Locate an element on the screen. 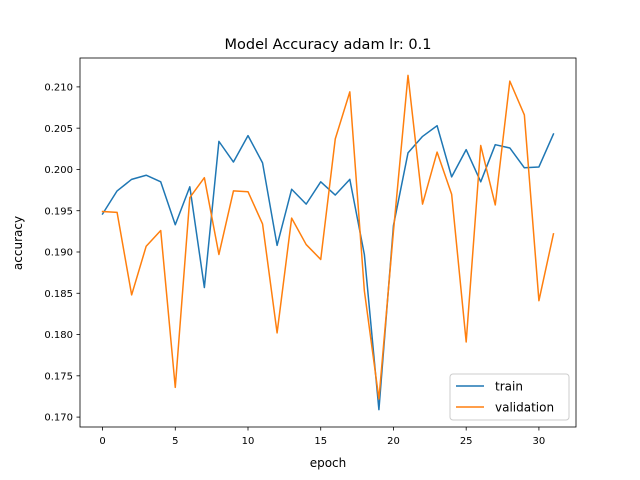  y-tick-label: 0.210 is located at coordinates (58, 87).